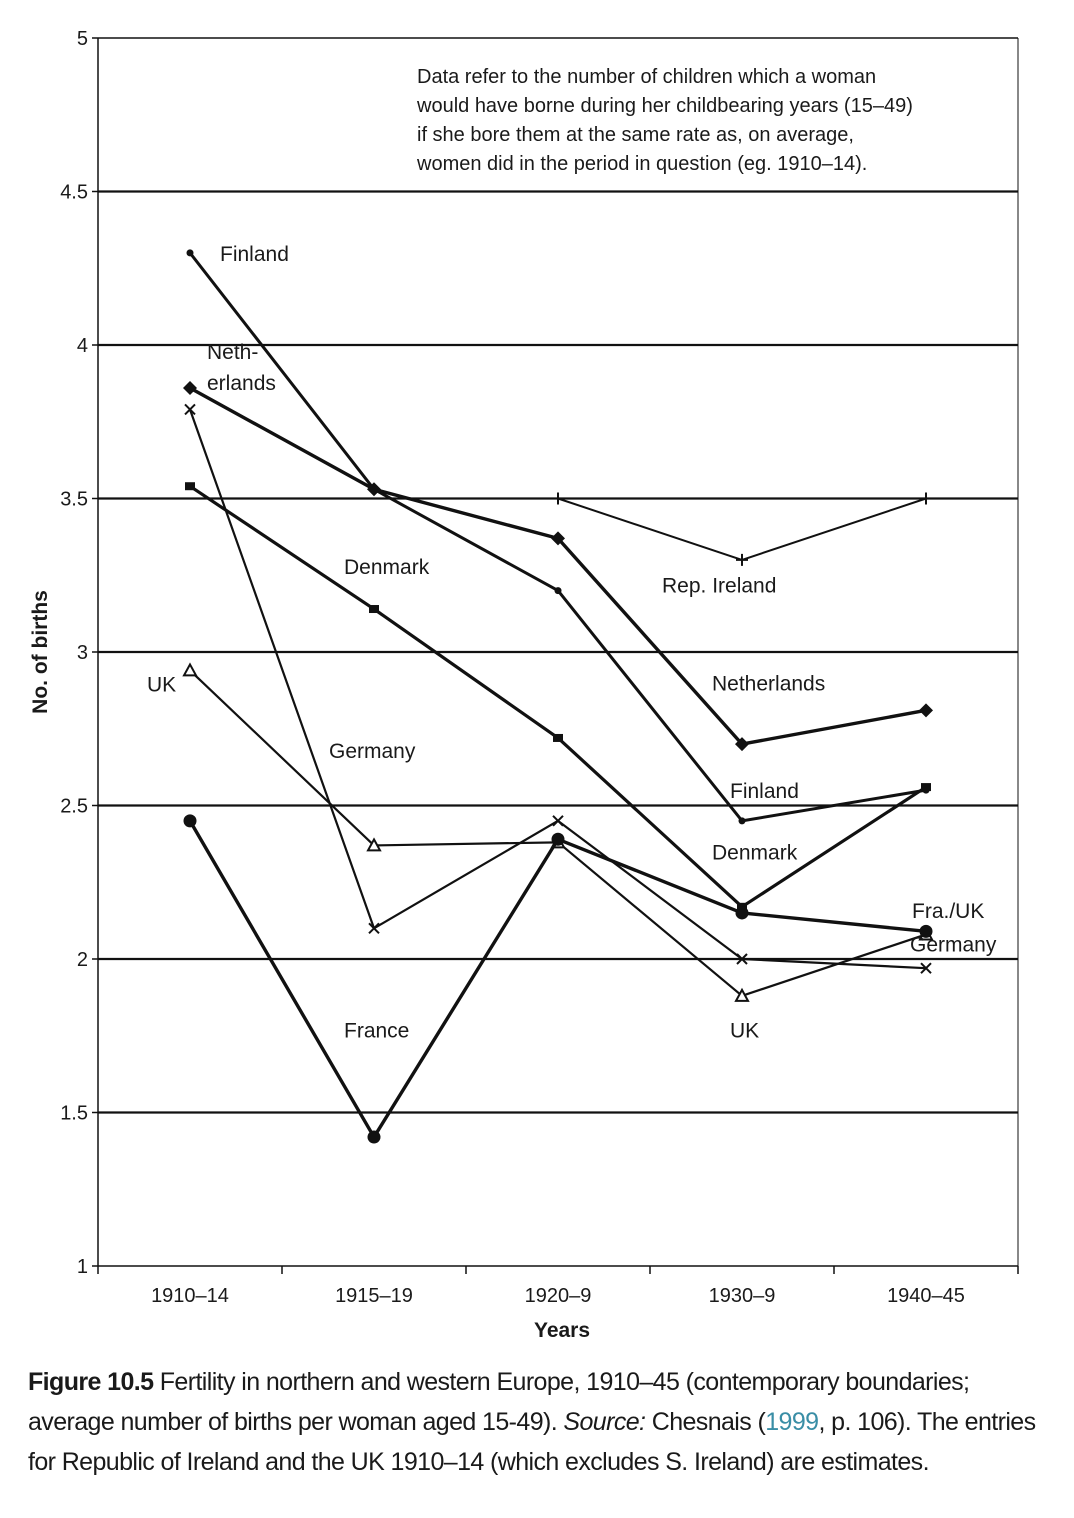  I want to click on y-tick-label: 1, so click(82, 1267).